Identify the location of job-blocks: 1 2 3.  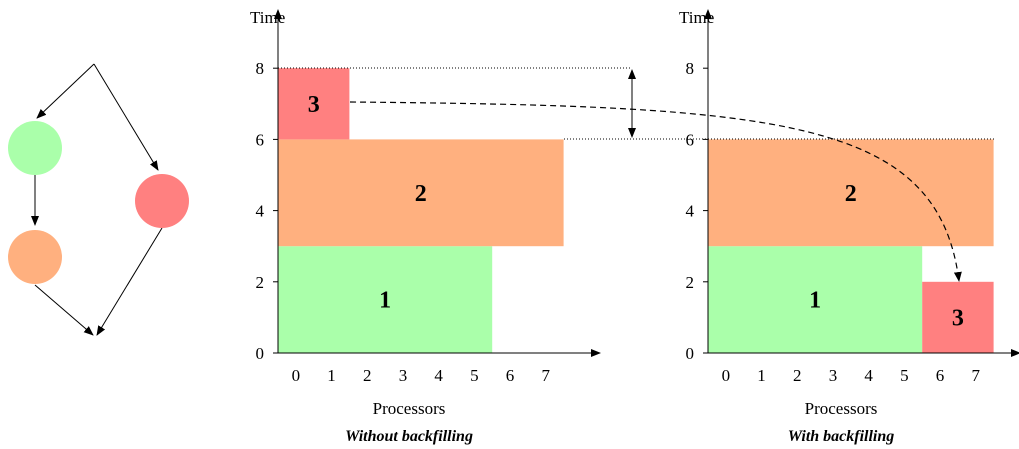
(851, 246).